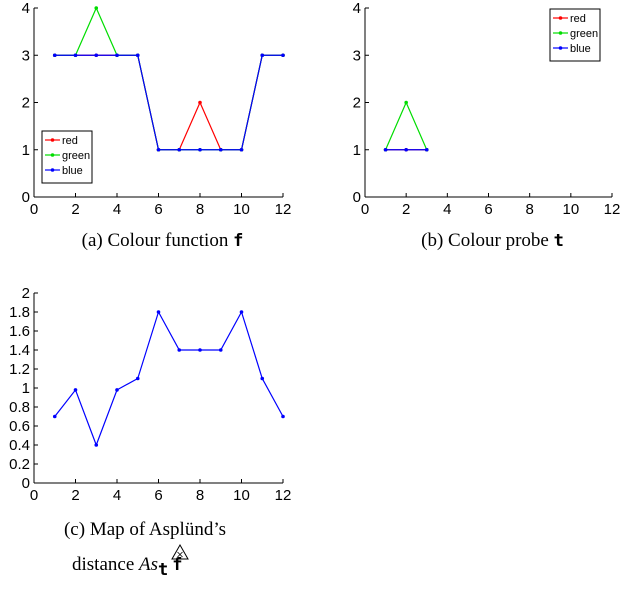 This screenshot has height=589, width=624. I want to click on y-tick-label: 0.6, so click(19, 426).